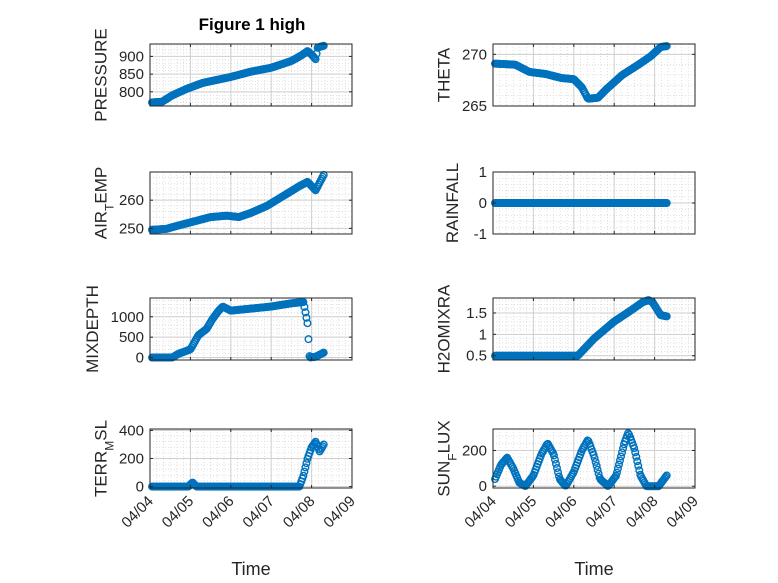 The height and width of the screenshot is (583, 778). Describe the element at coordinates (104, 203) in the screenshot. I see `y-axis-label: AIRTEMP` at that location.